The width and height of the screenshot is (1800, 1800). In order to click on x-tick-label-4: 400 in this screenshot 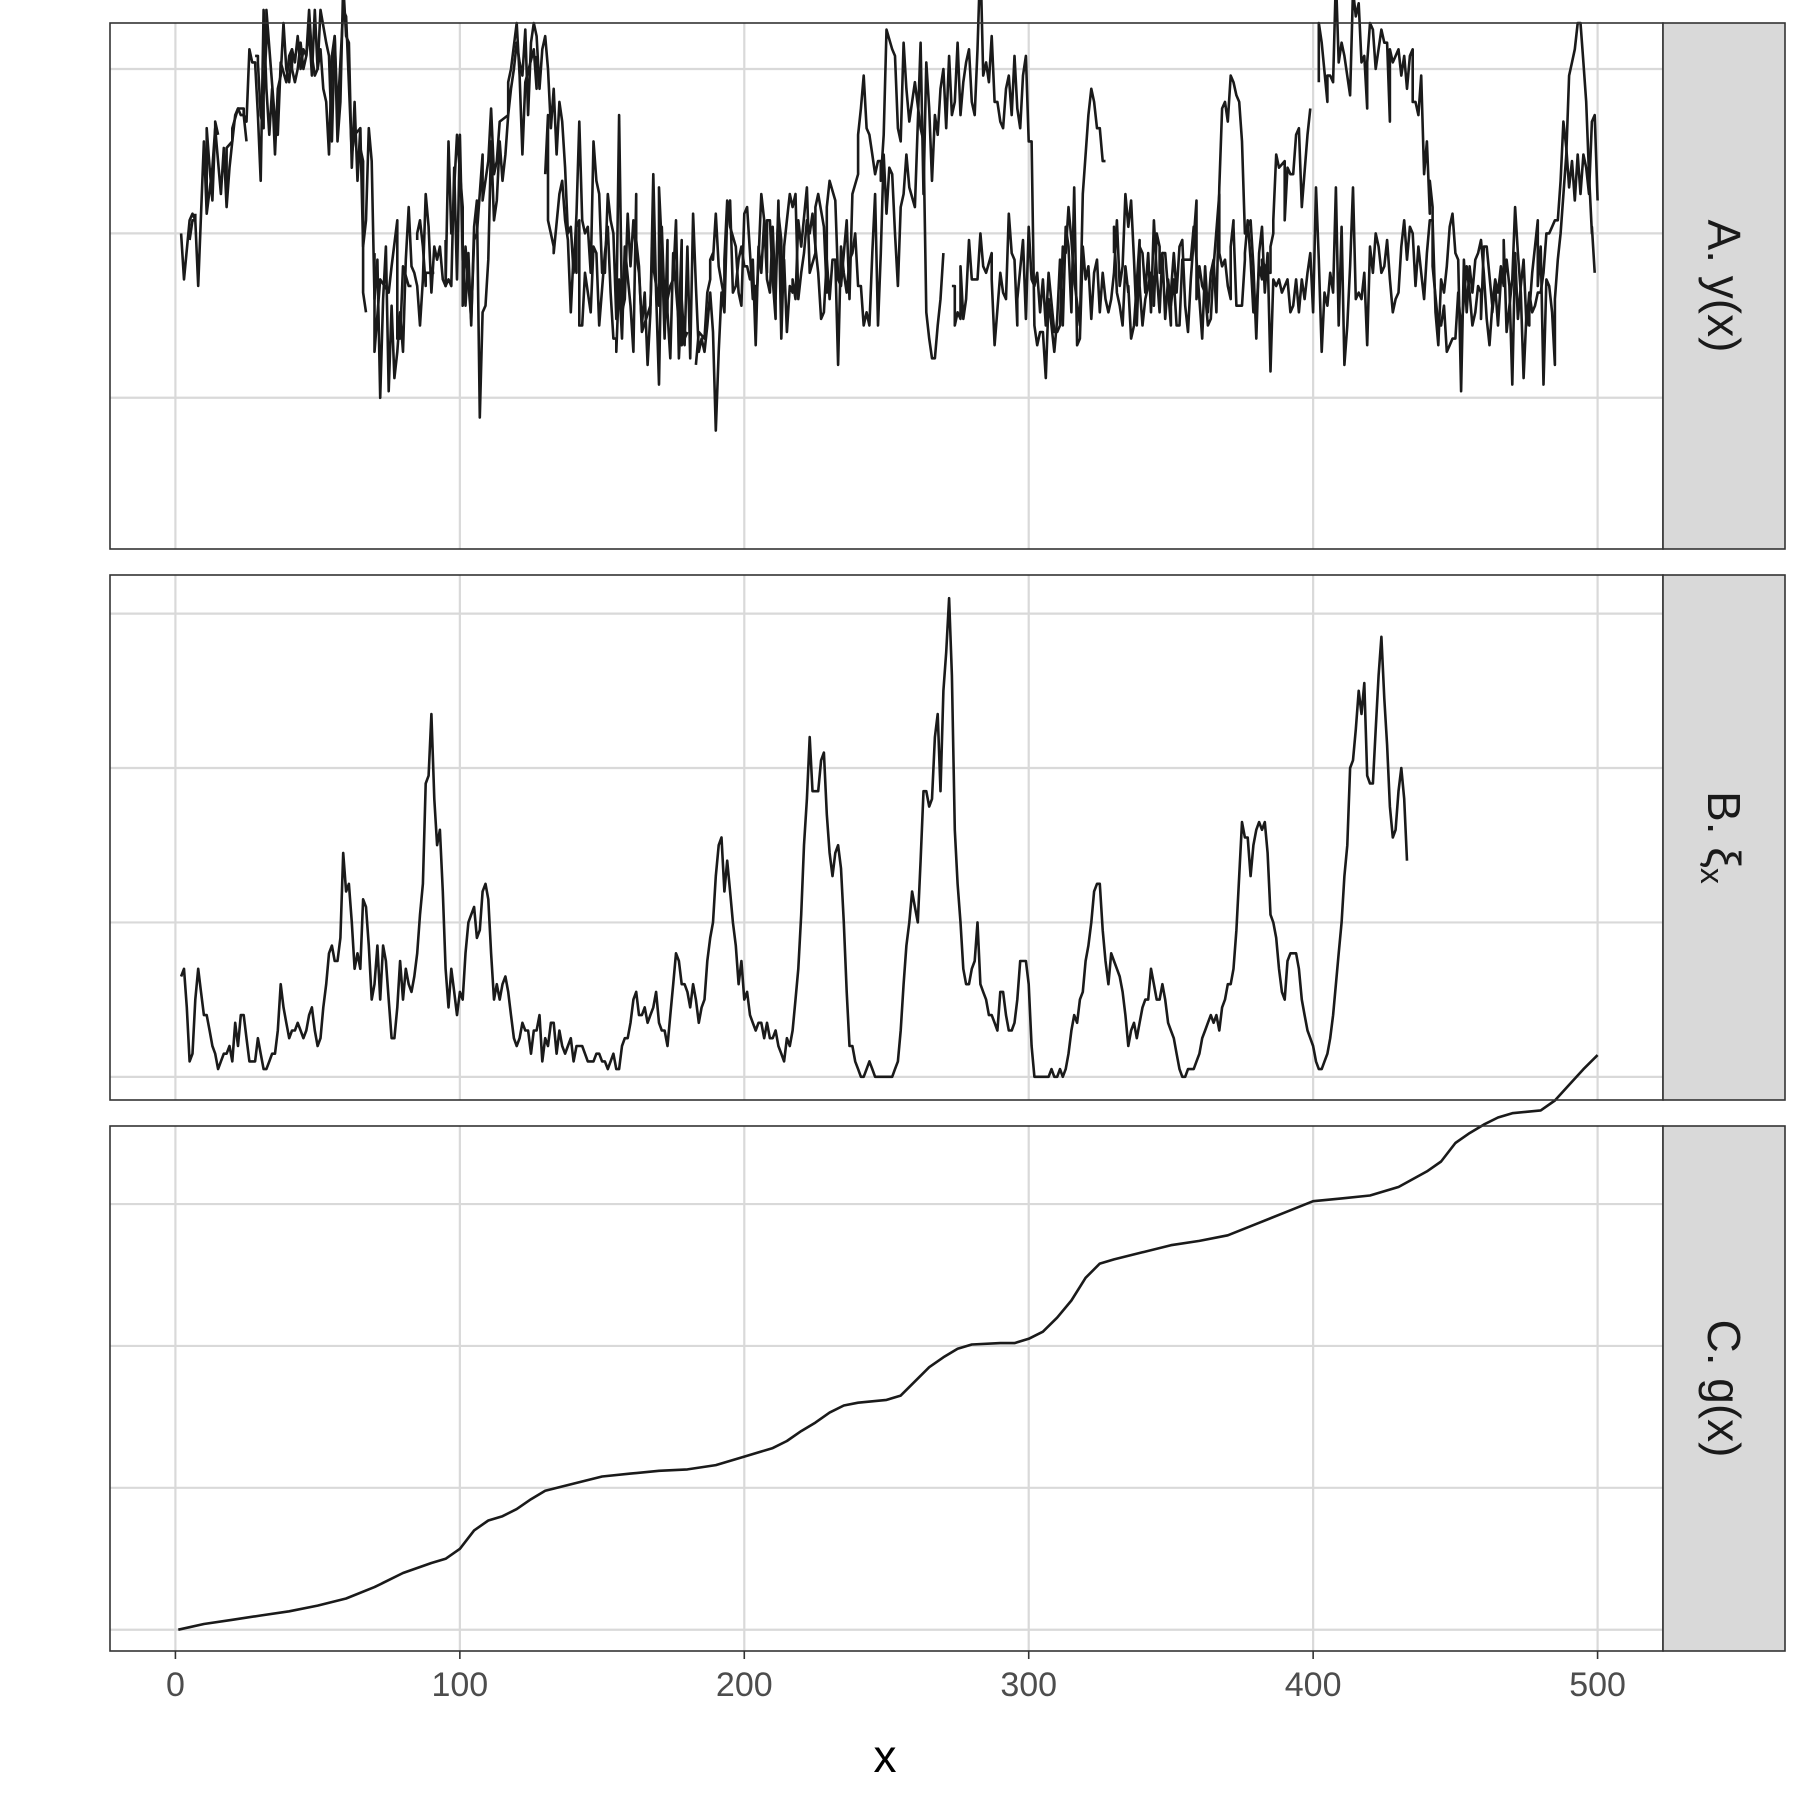, I will do `click(1313, 1685)`.